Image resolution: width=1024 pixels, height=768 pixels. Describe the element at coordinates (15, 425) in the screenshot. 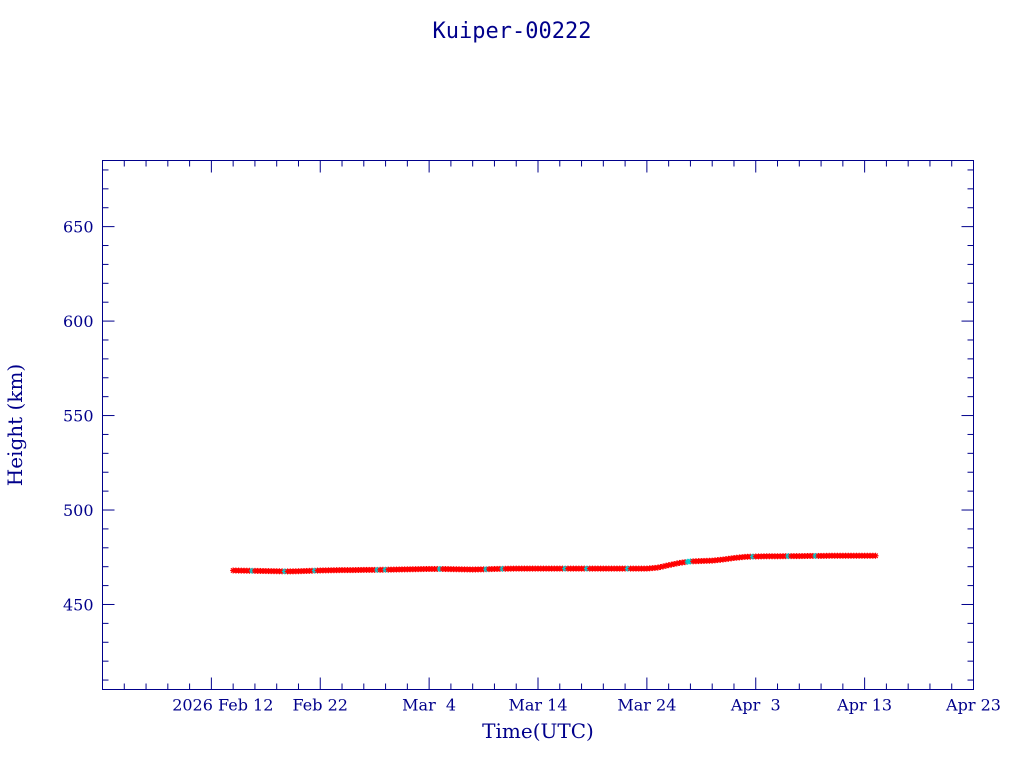

I see `y-axis-label: Height (km)` at that location.